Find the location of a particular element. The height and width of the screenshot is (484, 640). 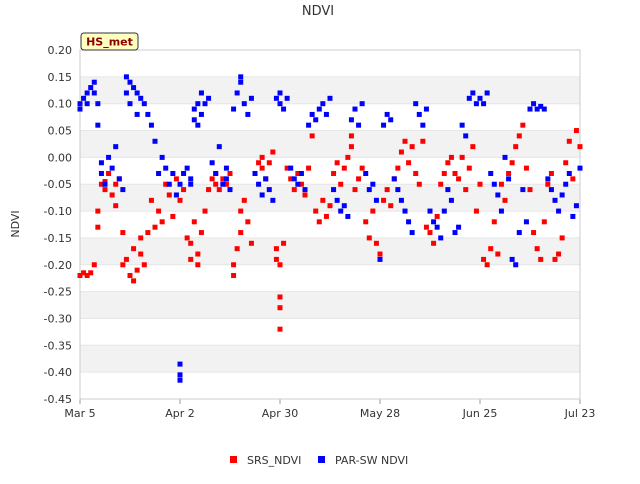

y-tick-label: 0.00 is located at coordinates (60, 157).